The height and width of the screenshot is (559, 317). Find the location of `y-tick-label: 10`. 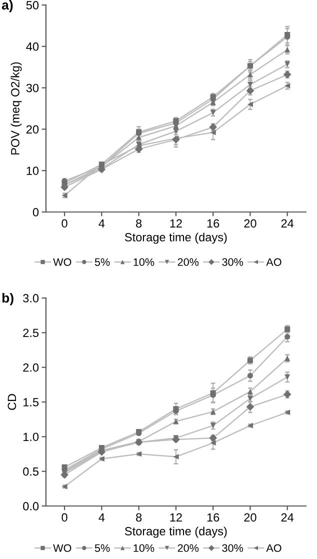

y-tick-label: 10 is located at coordinates (32, 170).